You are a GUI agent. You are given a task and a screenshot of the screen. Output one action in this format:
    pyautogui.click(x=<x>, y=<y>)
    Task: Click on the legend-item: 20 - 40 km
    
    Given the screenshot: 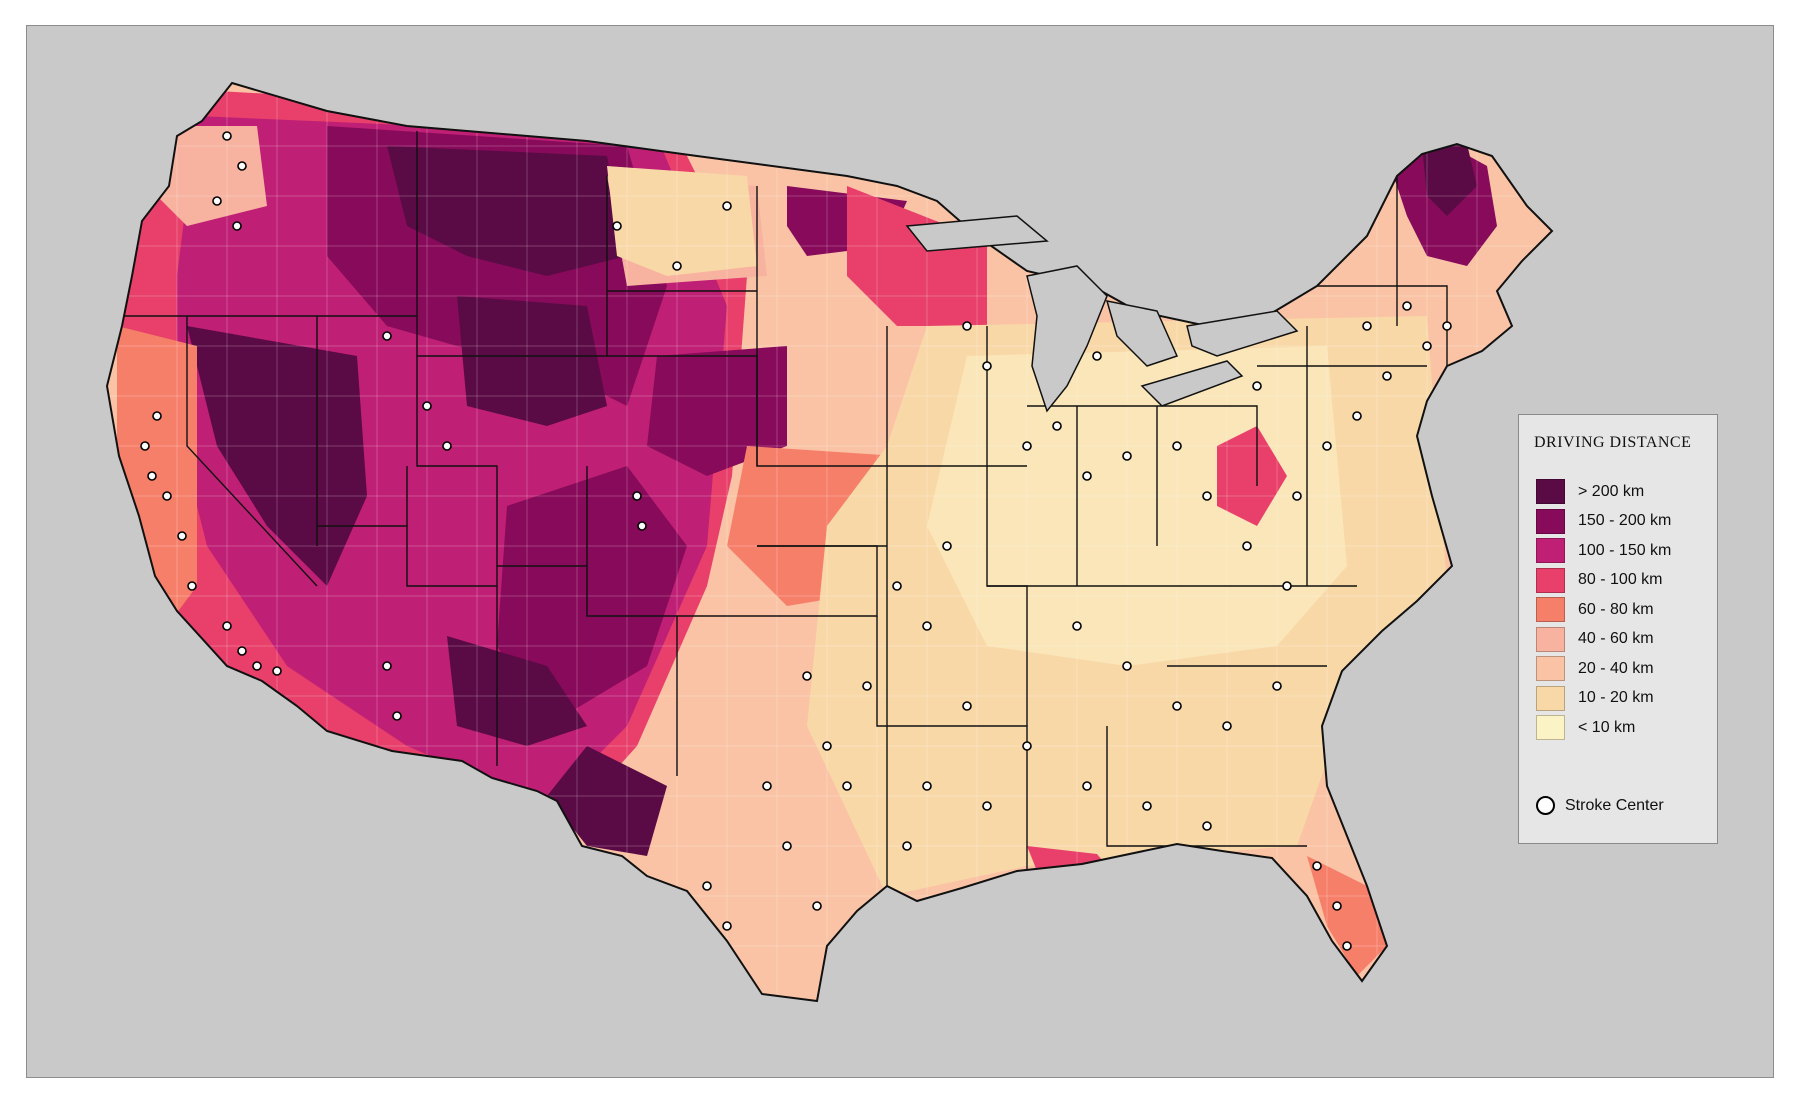 What is the action you would take?
    pyautogui.click(x=1603, y=669)
    